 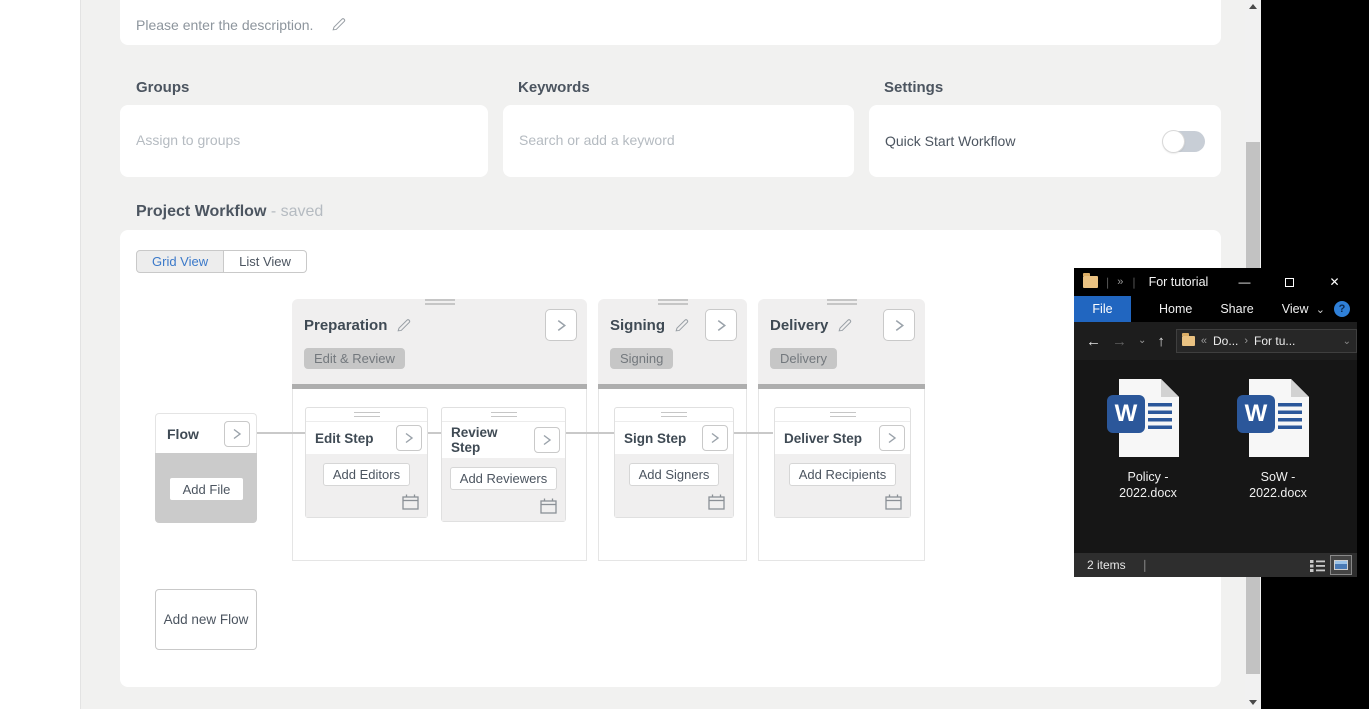 What do you see at coordinates (1342, 309) in the screenshot?
I see `help-button: ?` at bounding box center [1342, 309].